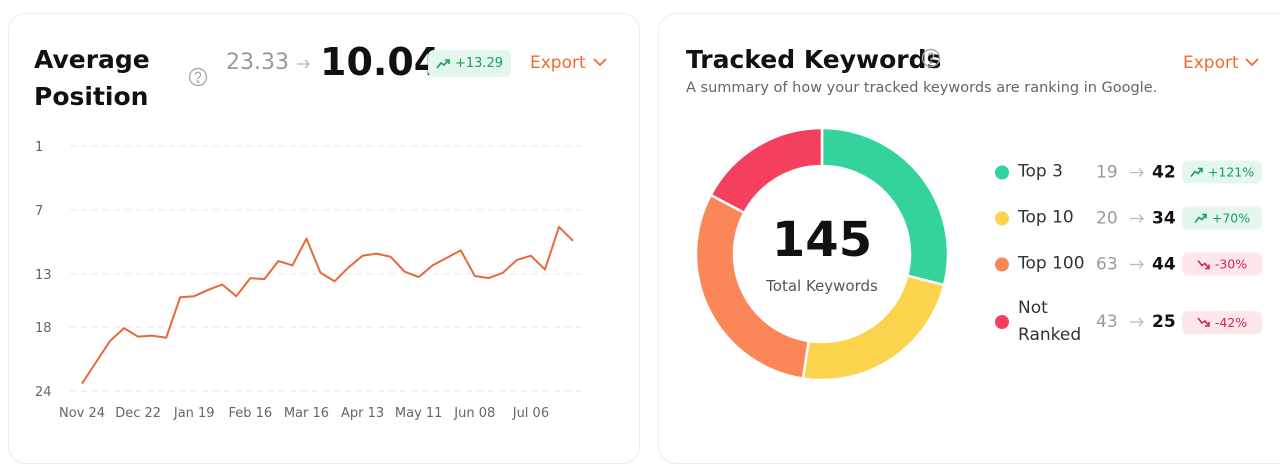  What do you see at coordinates (1107, 264) in the screenshot?
I see `previous-value: 63` at bounding box center [1107, 264].